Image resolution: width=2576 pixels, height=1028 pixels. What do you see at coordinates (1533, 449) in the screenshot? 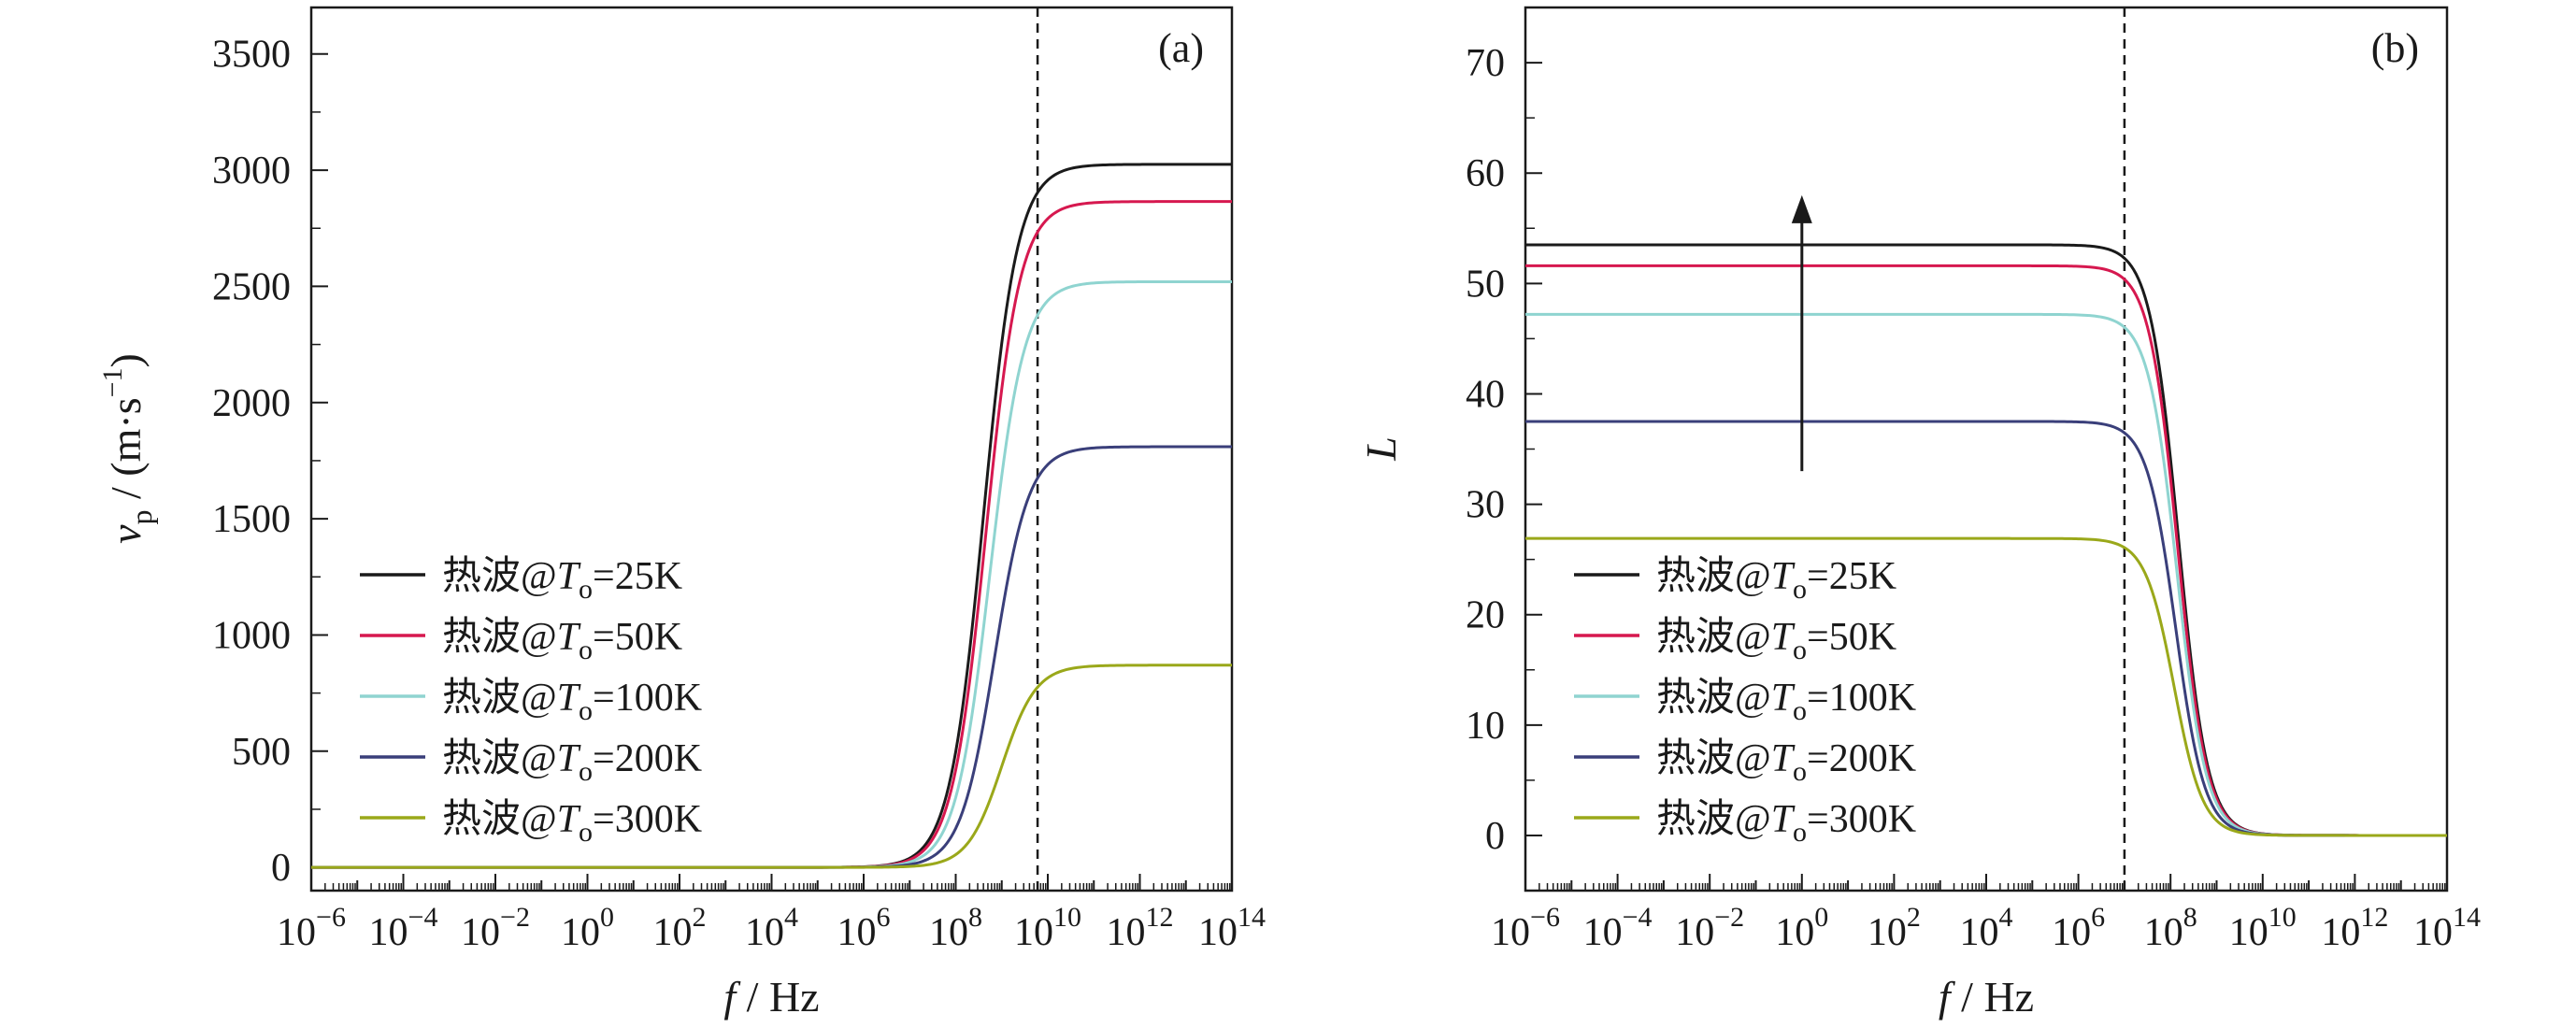
I see `y-axis-ticks` at bounding box center [1533, 449].